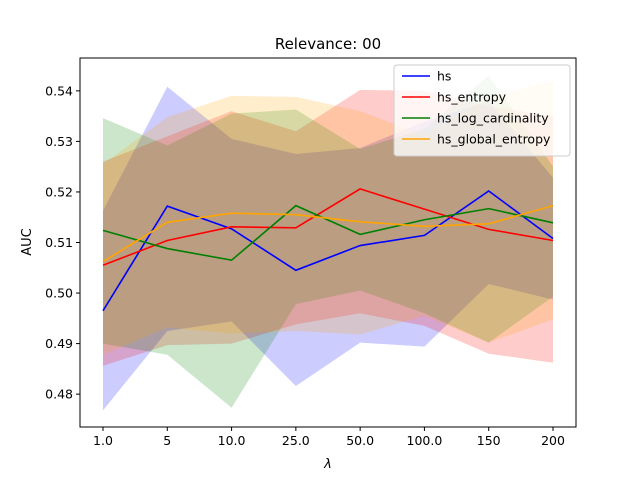 The height and width of the screenshot is (480, 640). Describe the element at coordinates (59, 293) in the screenshot. I see `y-tick-label: 0.50` at that location.